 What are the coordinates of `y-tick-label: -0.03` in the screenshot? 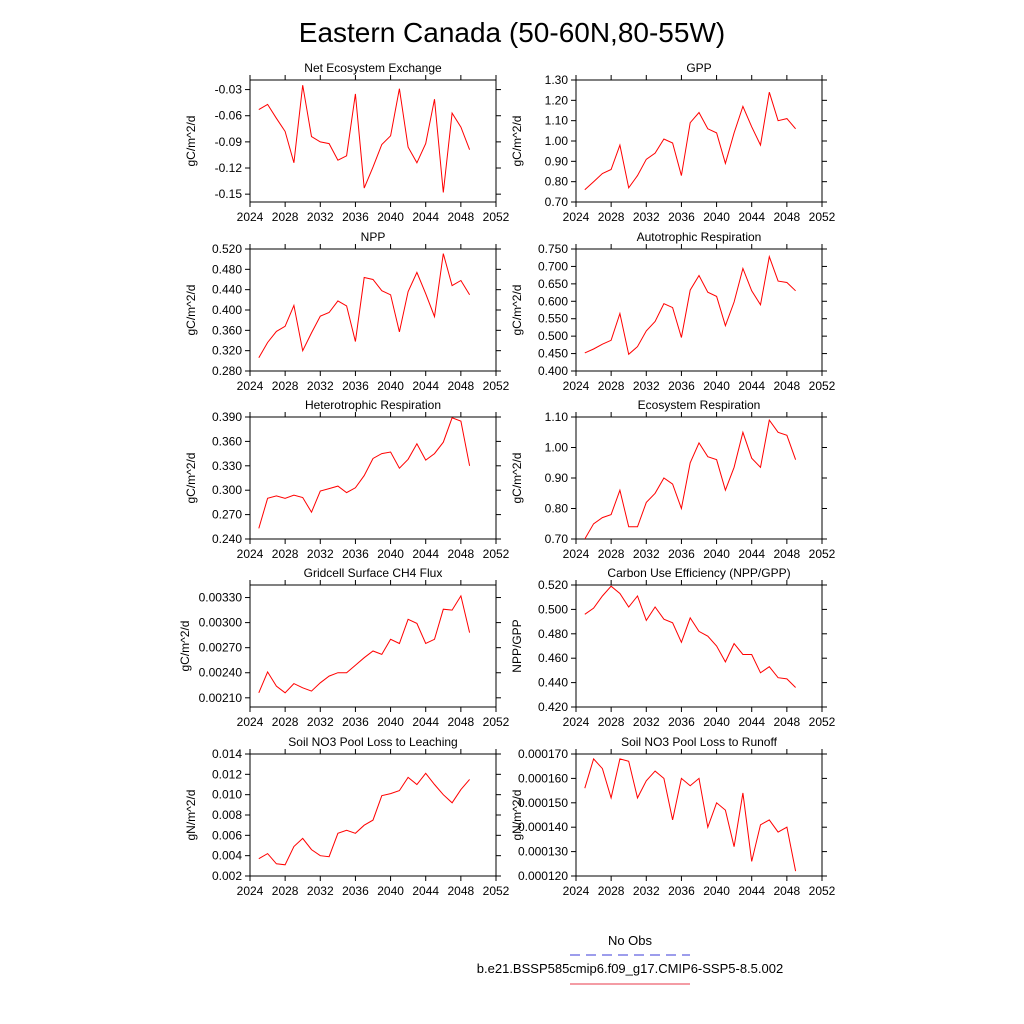 It's located at (229, 90).